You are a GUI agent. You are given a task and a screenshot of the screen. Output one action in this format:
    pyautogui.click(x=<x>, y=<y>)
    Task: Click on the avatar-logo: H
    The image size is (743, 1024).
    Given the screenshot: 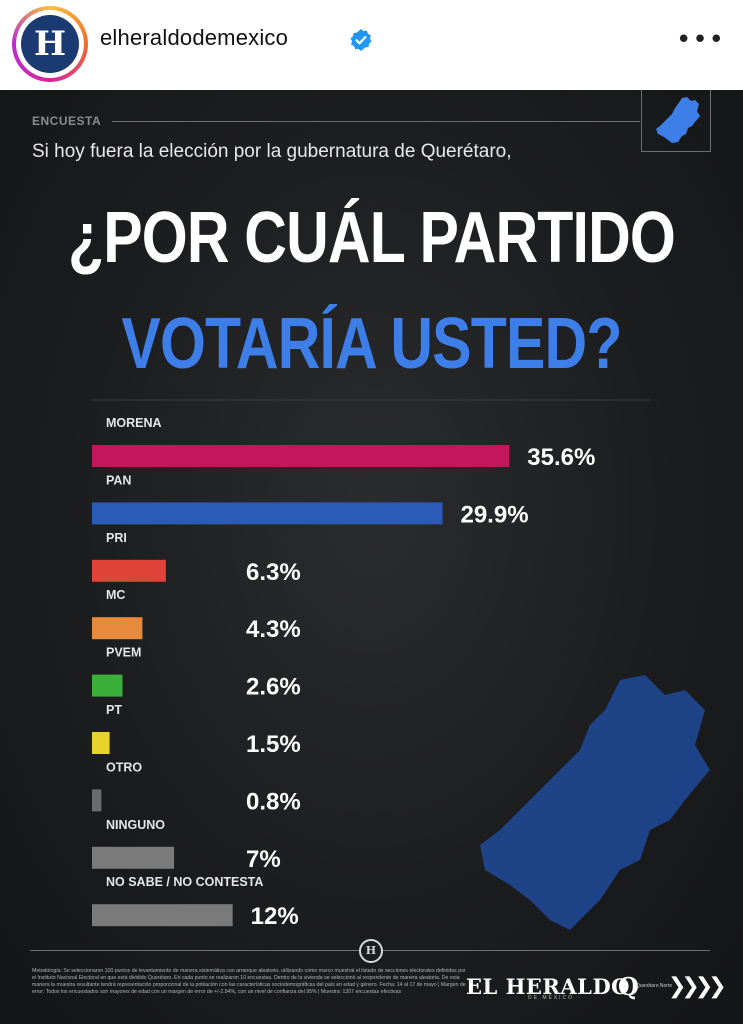 What is the action you would take?
    pyautogui.click(x=50, y=44)
    